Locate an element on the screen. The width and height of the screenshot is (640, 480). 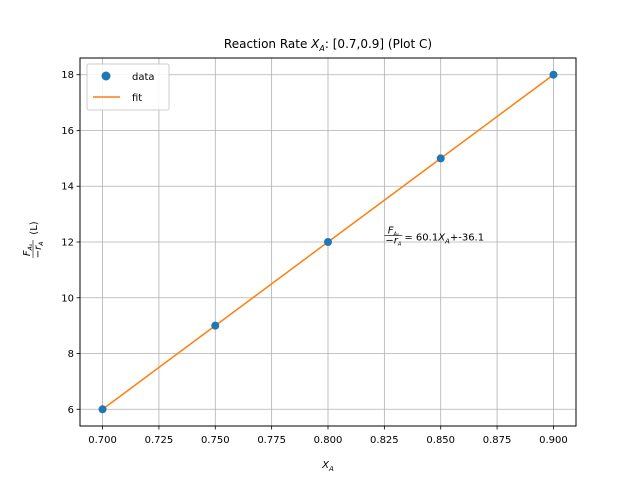
x-axis-label: XA is located at coordinates (327, 466).